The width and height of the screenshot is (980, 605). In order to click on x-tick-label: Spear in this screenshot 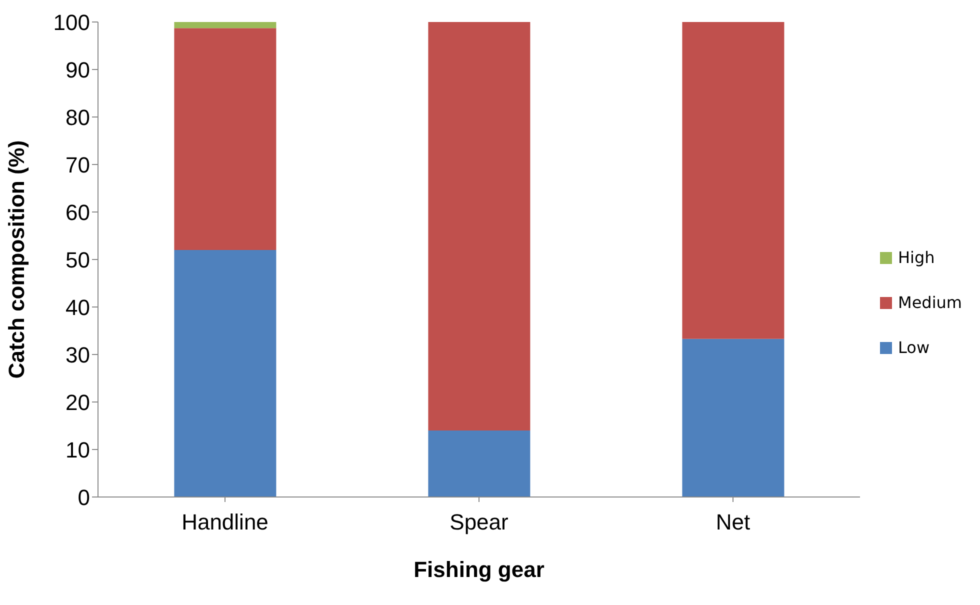, I will do `click(479, 522)`.